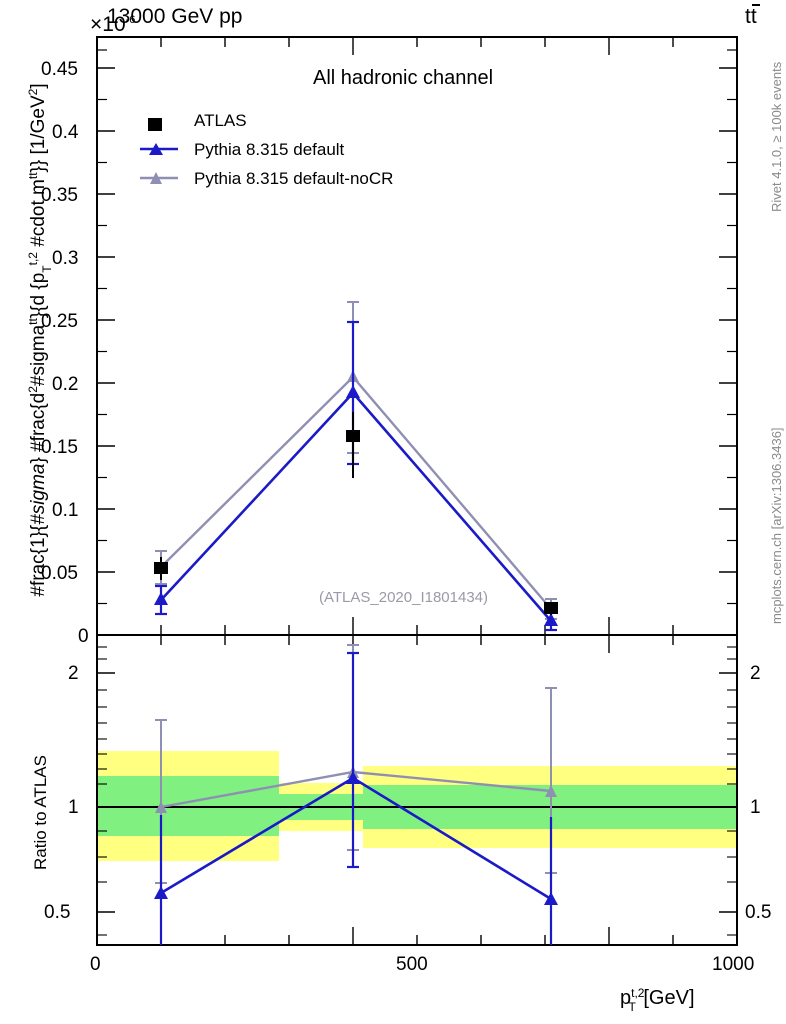  Describe the element at coordinates (638, 993) in the screenshot. I see `xlabel-sup-text: t,2` at that location.